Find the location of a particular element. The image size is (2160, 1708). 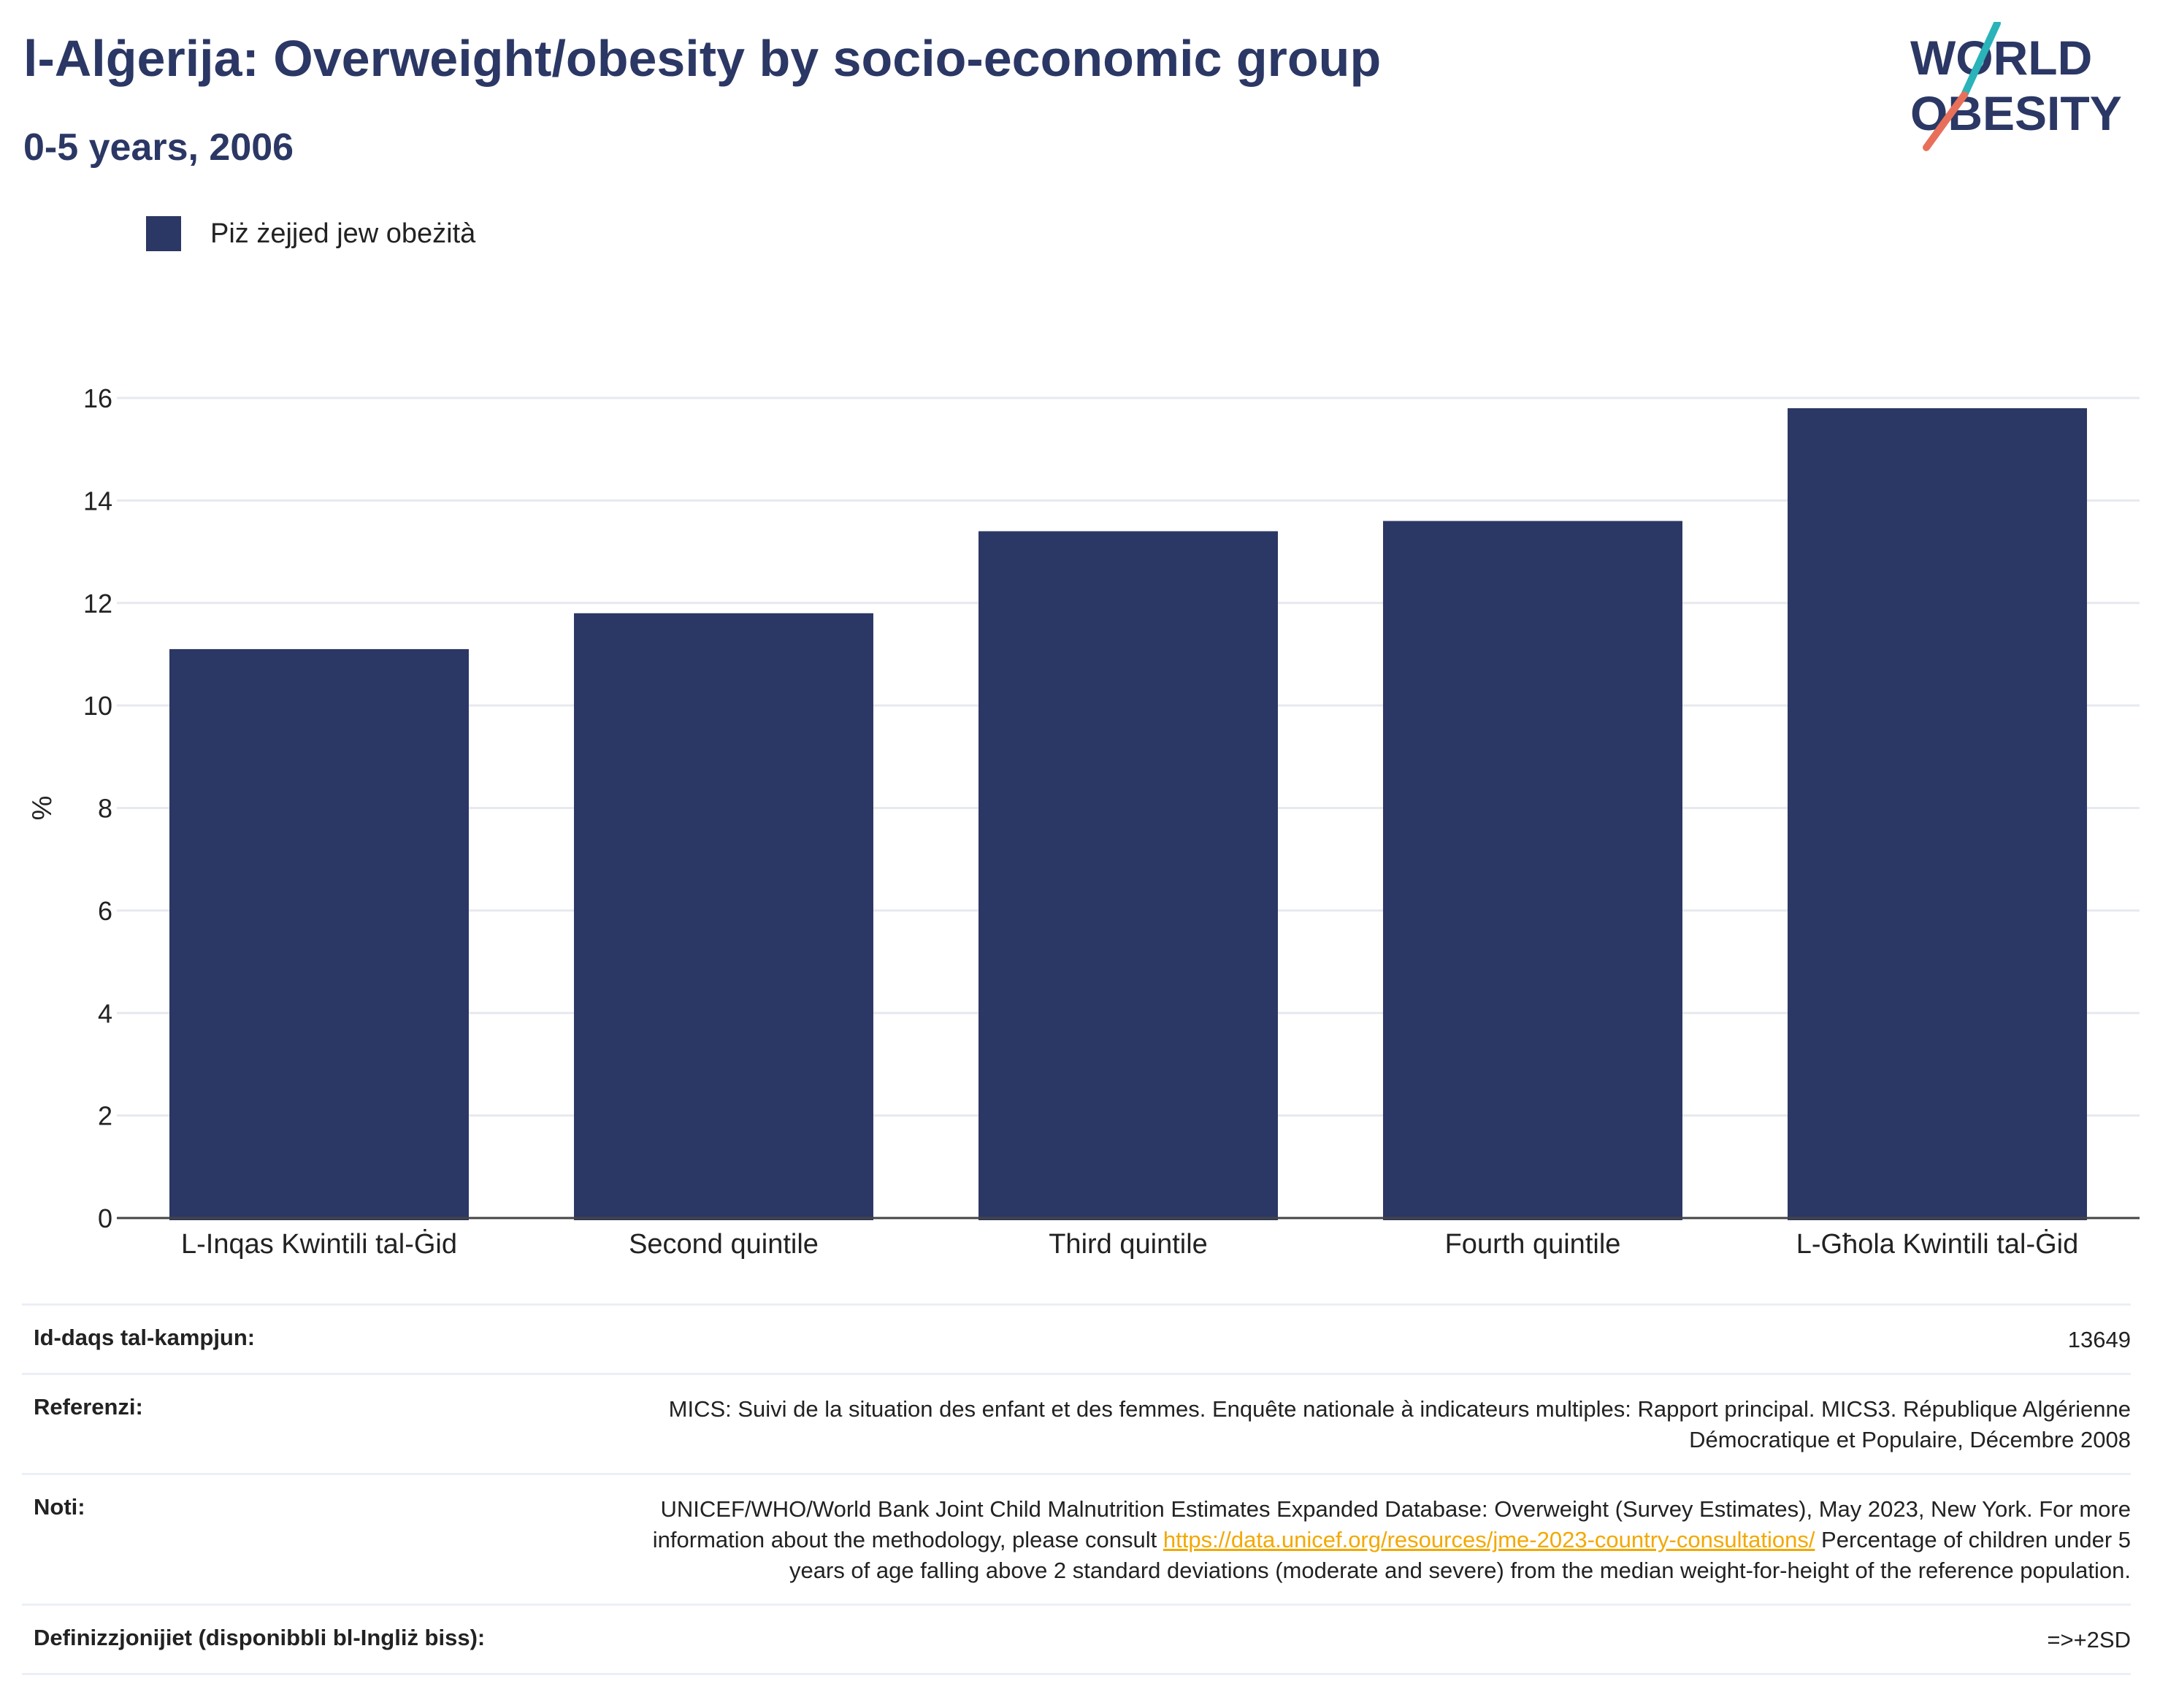

y-tick-label: 12 is located at coordinates (97, 604).